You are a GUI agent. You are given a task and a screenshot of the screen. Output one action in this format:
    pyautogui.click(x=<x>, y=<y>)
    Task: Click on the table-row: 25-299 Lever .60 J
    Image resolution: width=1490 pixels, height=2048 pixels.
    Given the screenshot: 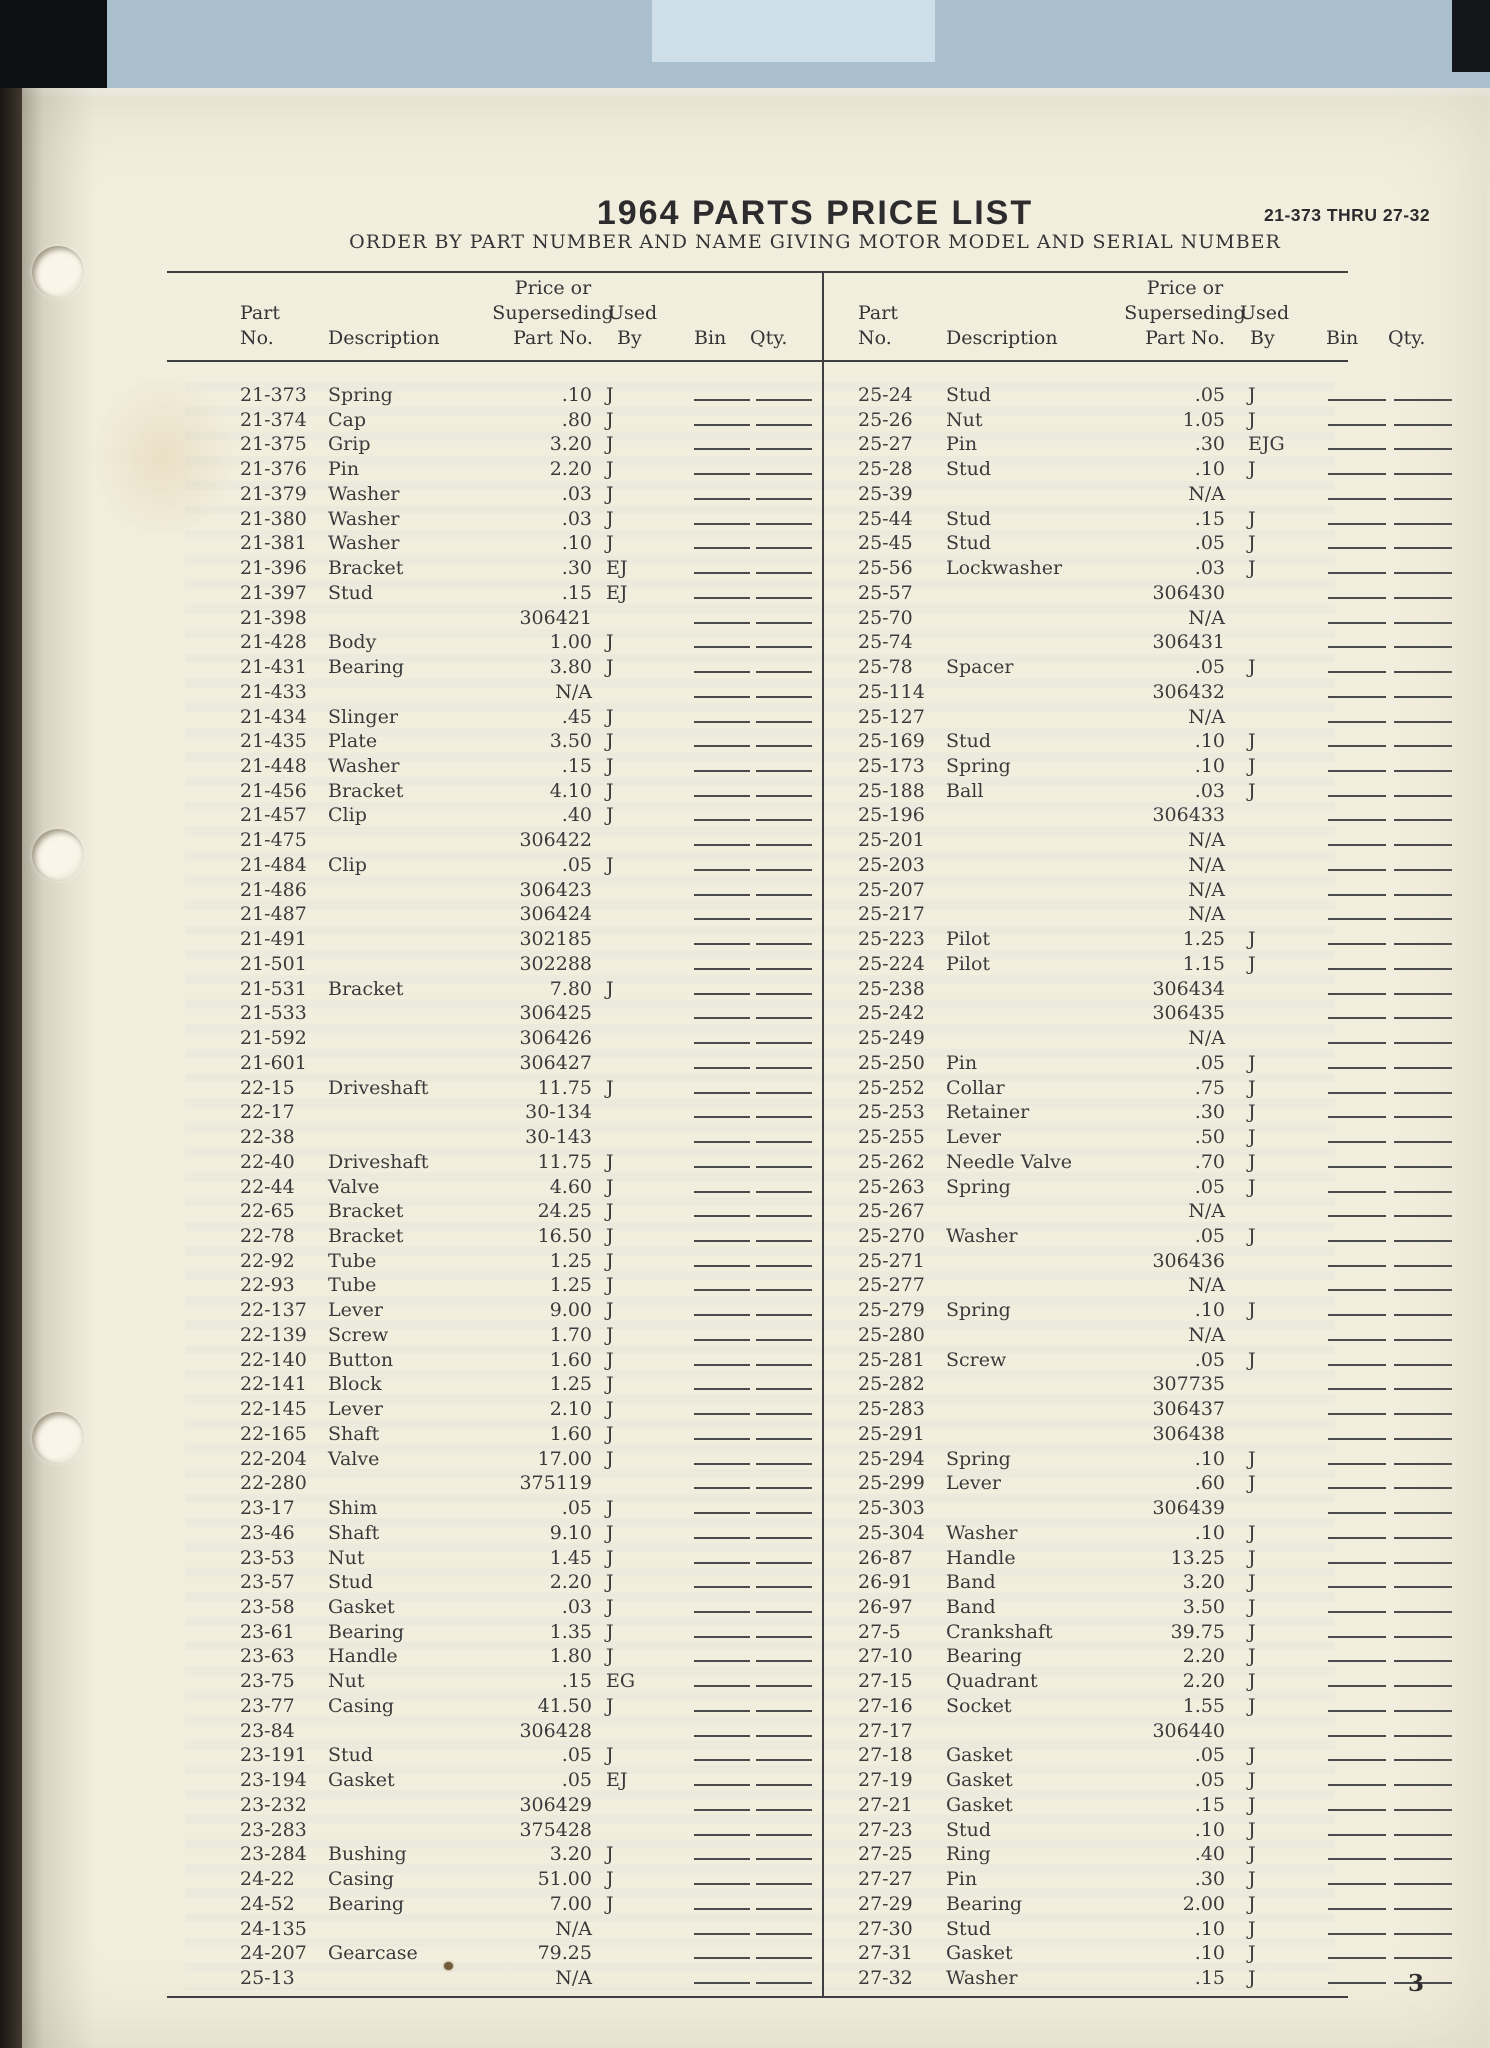 What is the action you would take?
    pyautogui.click(x=745, y=1483)
    